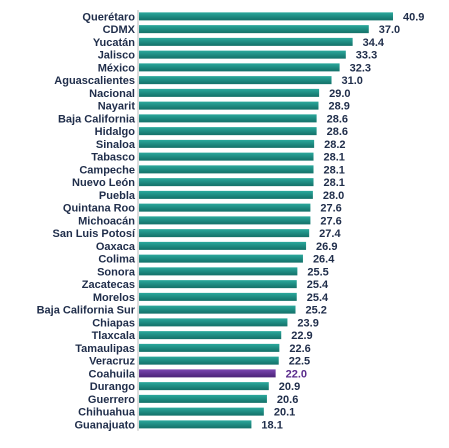 Image resolution: width=449 pixels, height=448 pixels. What do you see at coordinates (116, 247) in the screenshot?
I see `category-label: Oaxaca` at bounding box center [116, 247].